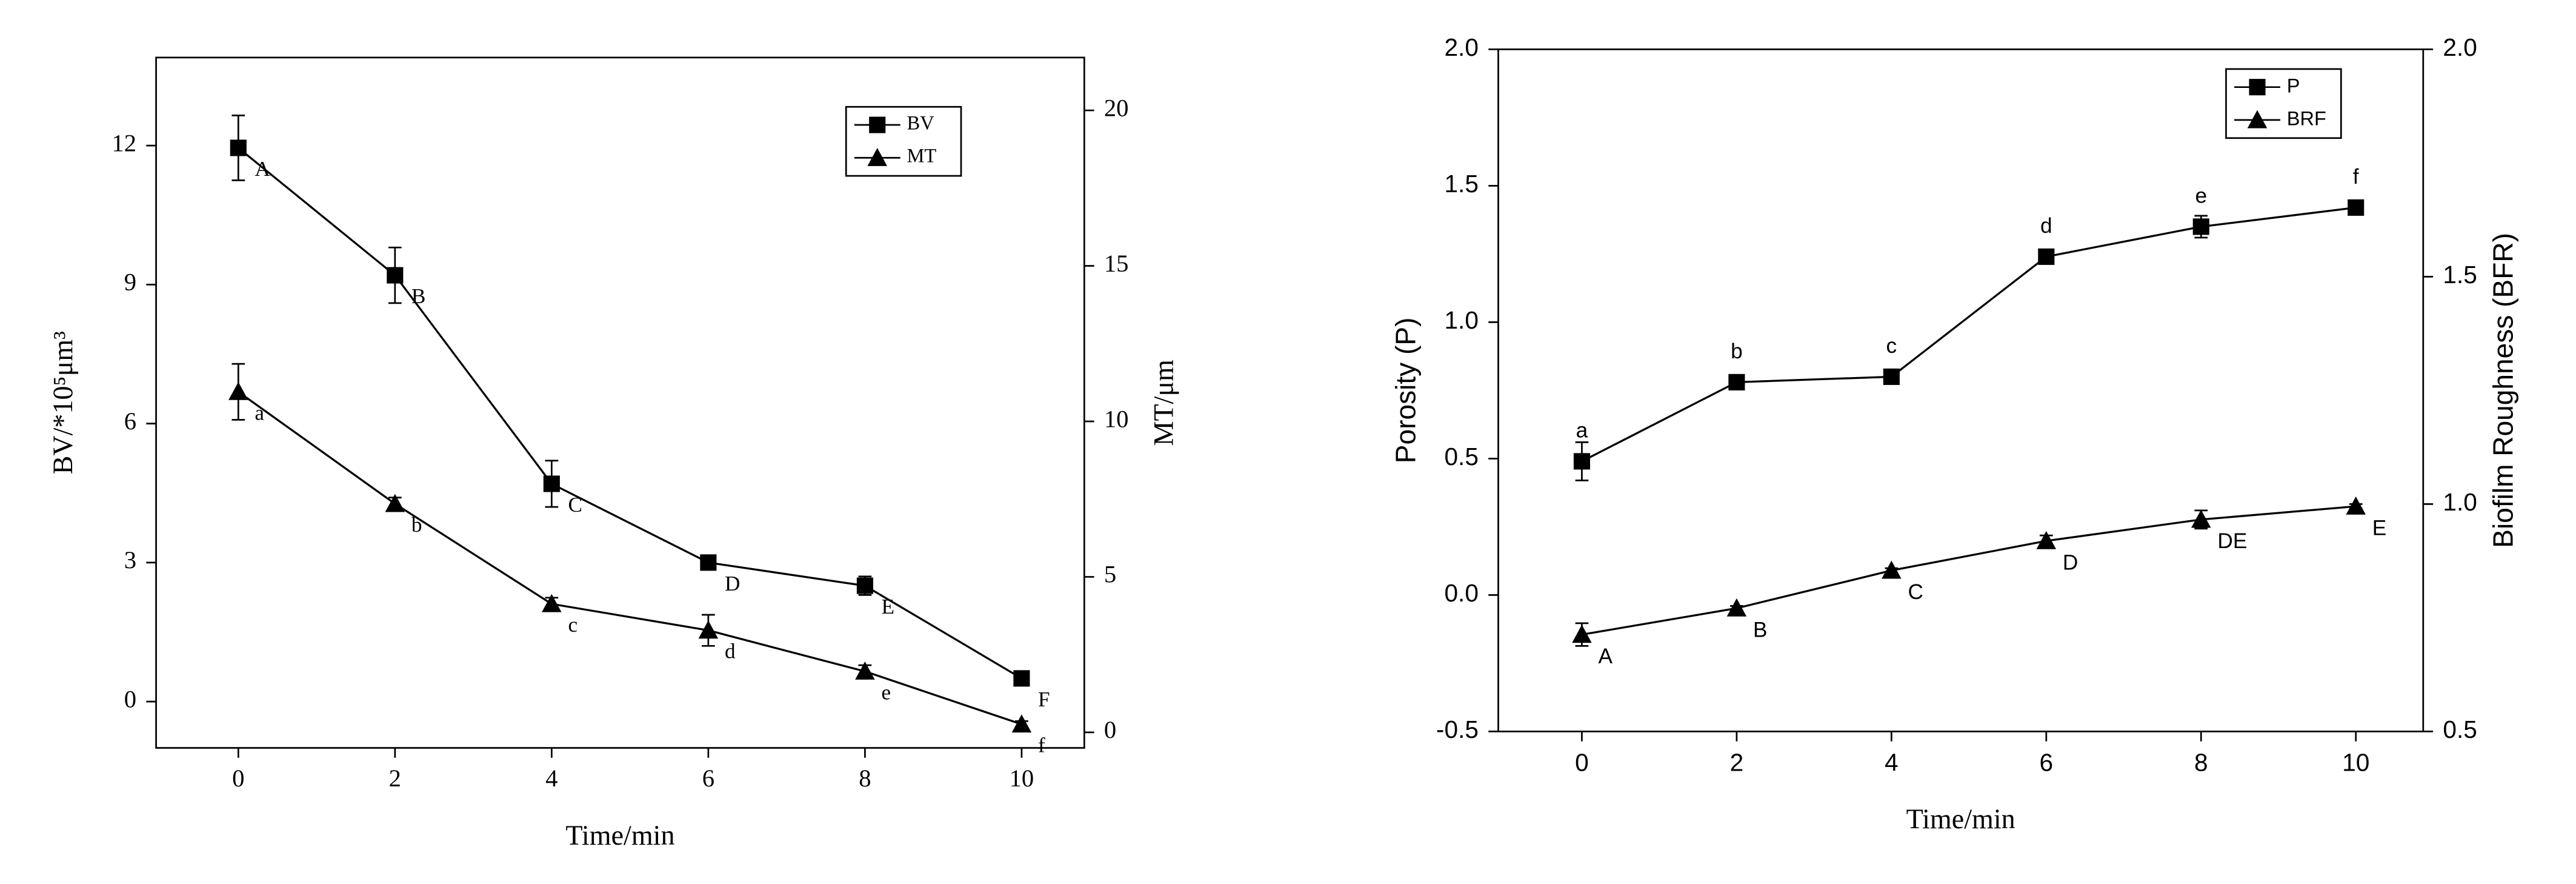 This screenshot has width=2576, height=884. I want to click on y2-axis-label: MT/μm, so click(1163, 403).